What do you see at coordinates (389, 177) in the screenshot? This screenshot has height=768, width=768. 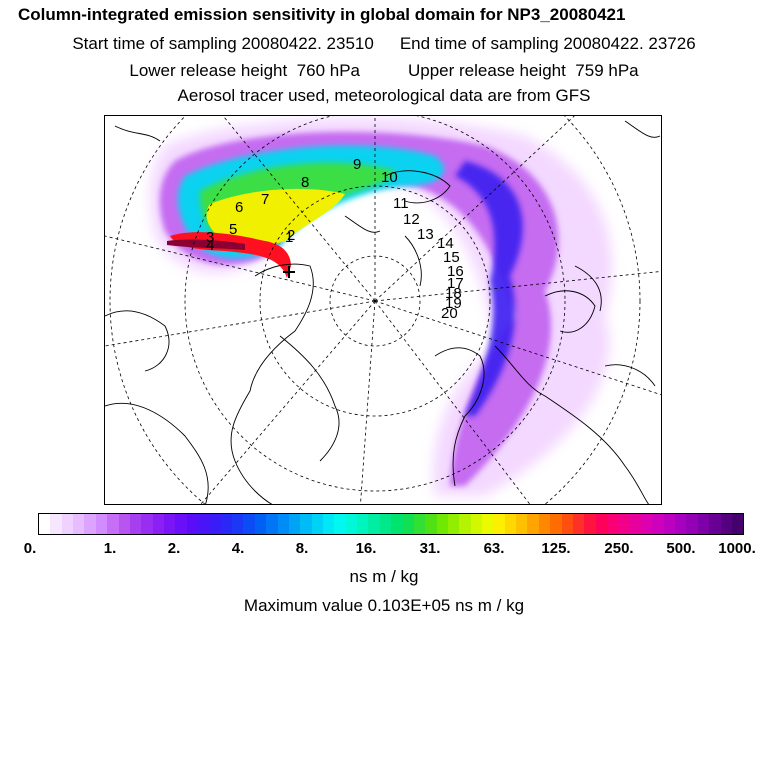 I see `day-label: 10` at bounding box center [389, 177].